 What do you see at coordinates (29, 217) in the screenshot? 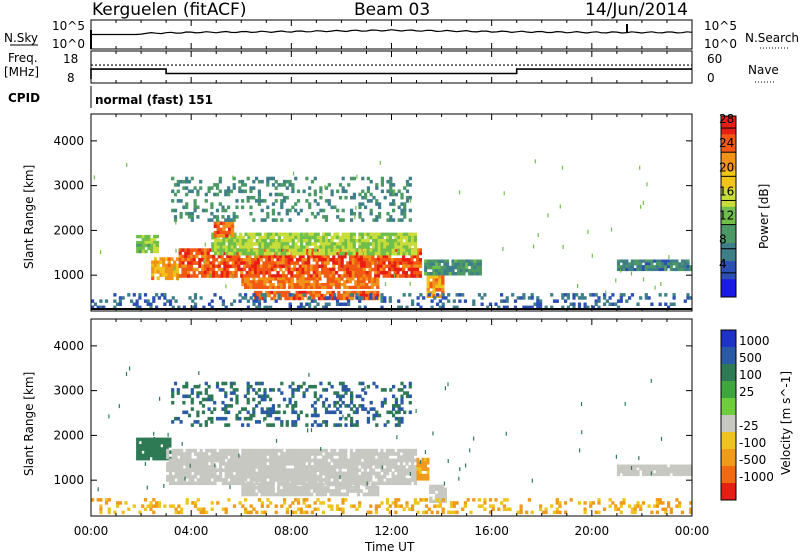
I see `power-ylabel: Slant Range [km]` at bounding box center [29, 217].